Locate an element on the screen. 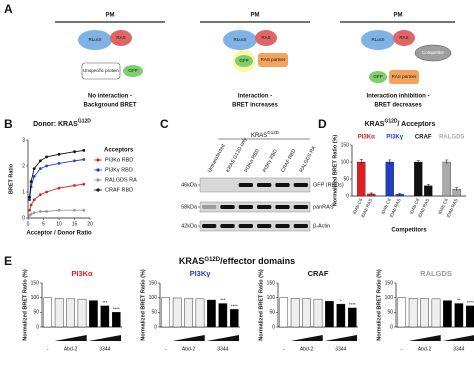 This screenshot has height=365, width=474. significance: * is located at coordinates (341, 300).